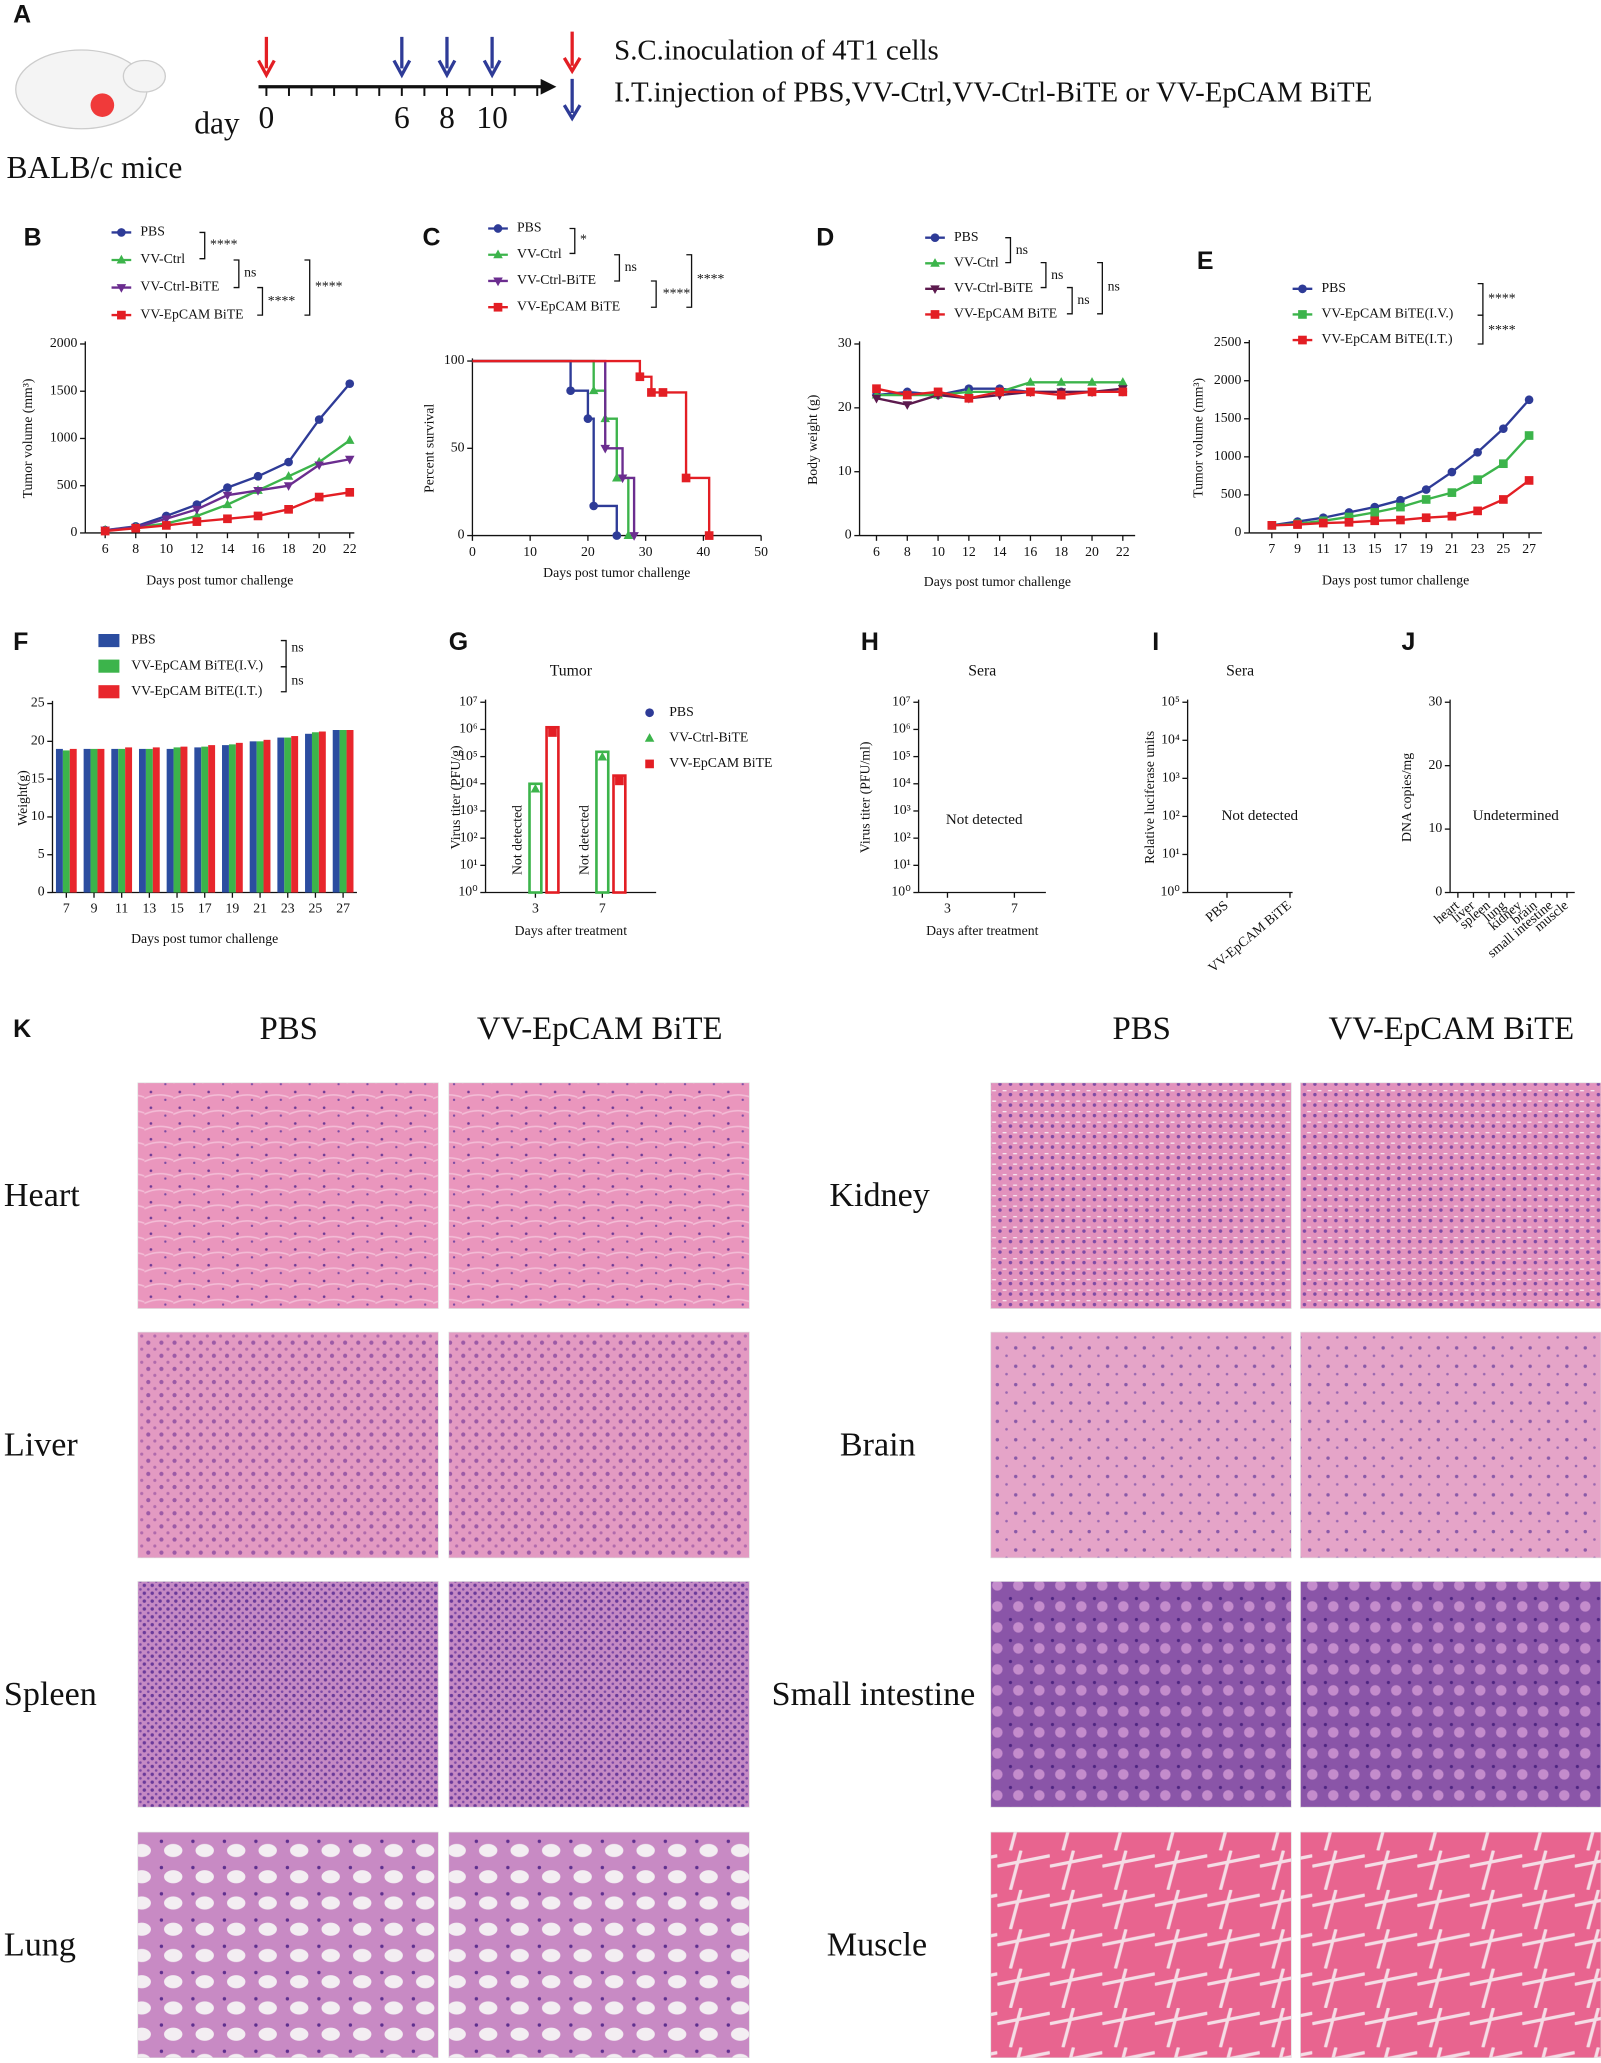  Describe the element at coordinates (38, 815) in the screenshot. I see `y-tick-label: 10` at that location.